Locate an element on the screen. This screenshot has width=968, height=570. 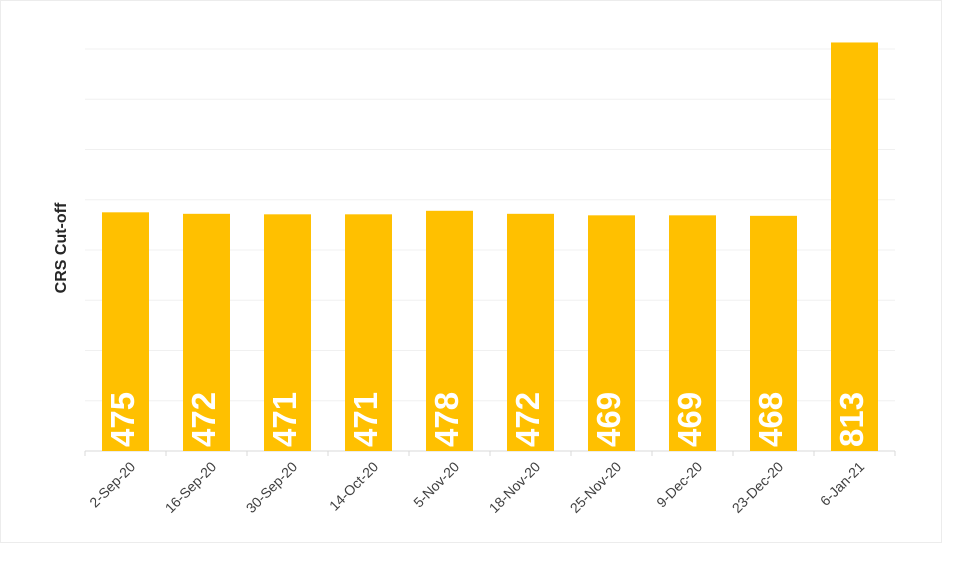
value-label: 475 is located at coordinates (122, 419).